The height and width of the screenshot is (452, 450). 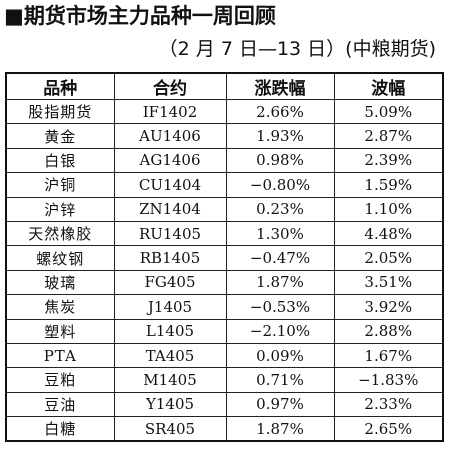 I want to click on variety-cell: 塑料, so click(x=60, y=331).